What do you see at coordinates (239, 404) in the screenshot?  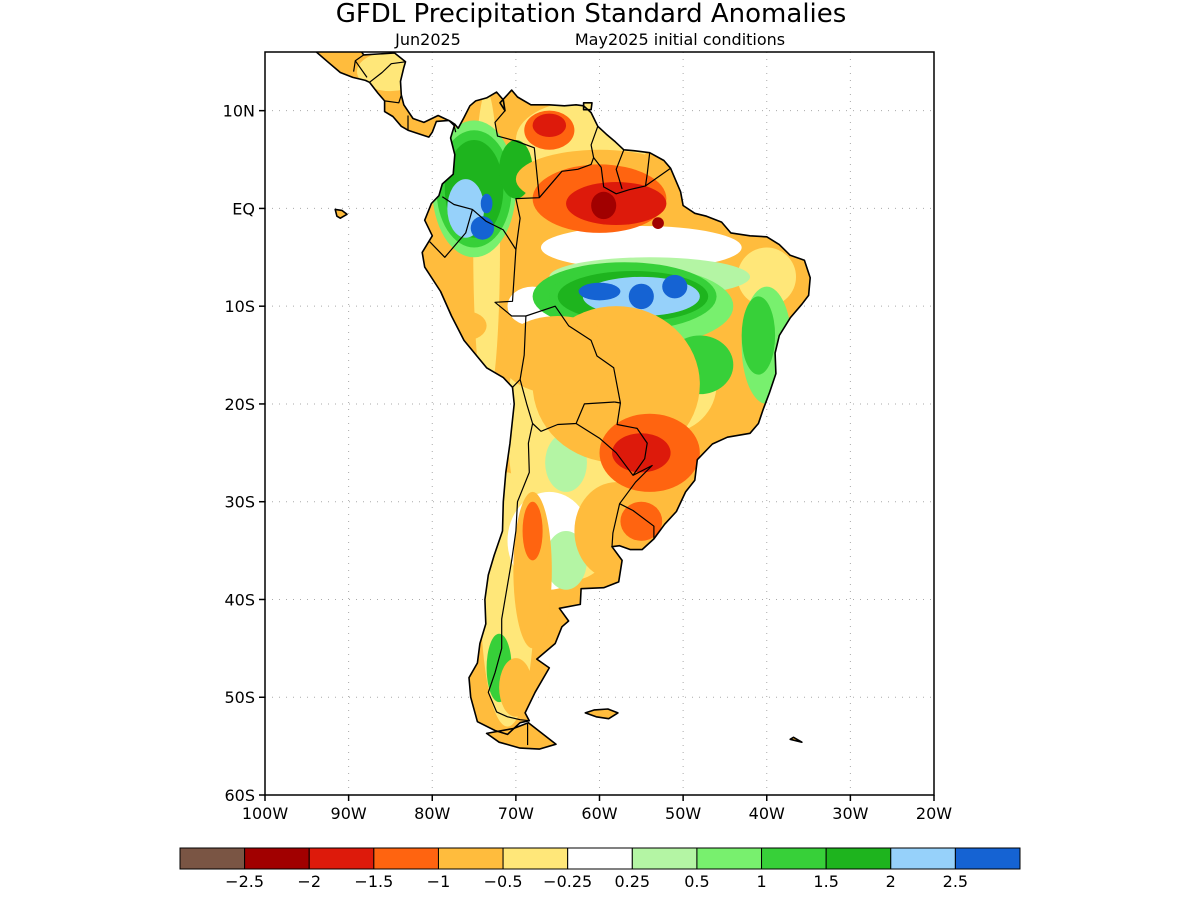 I see `latitude-tick-label: 20S` at bounding box center [239, 404].